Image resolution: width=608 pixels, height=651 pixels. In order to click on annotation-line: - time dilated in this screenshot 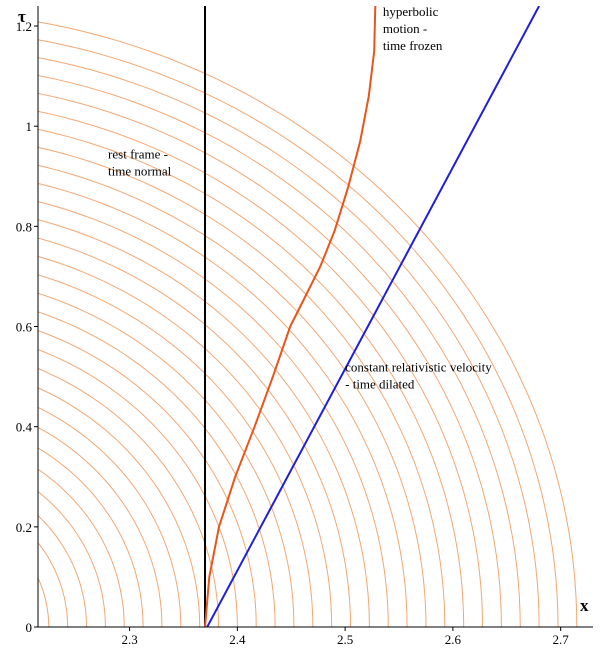, I will do `click(380, 384)`.